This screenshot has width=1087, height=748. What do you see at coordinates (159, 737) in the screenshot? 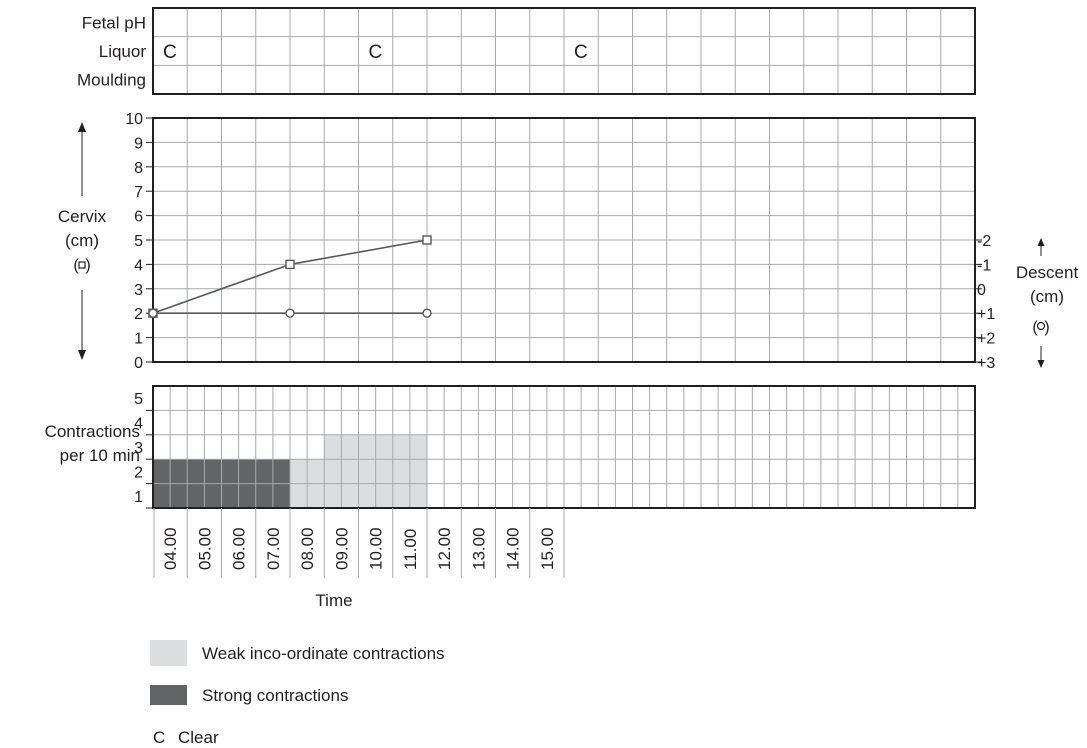
I see `clear-symbol: C` at bounding box center [159, 737].